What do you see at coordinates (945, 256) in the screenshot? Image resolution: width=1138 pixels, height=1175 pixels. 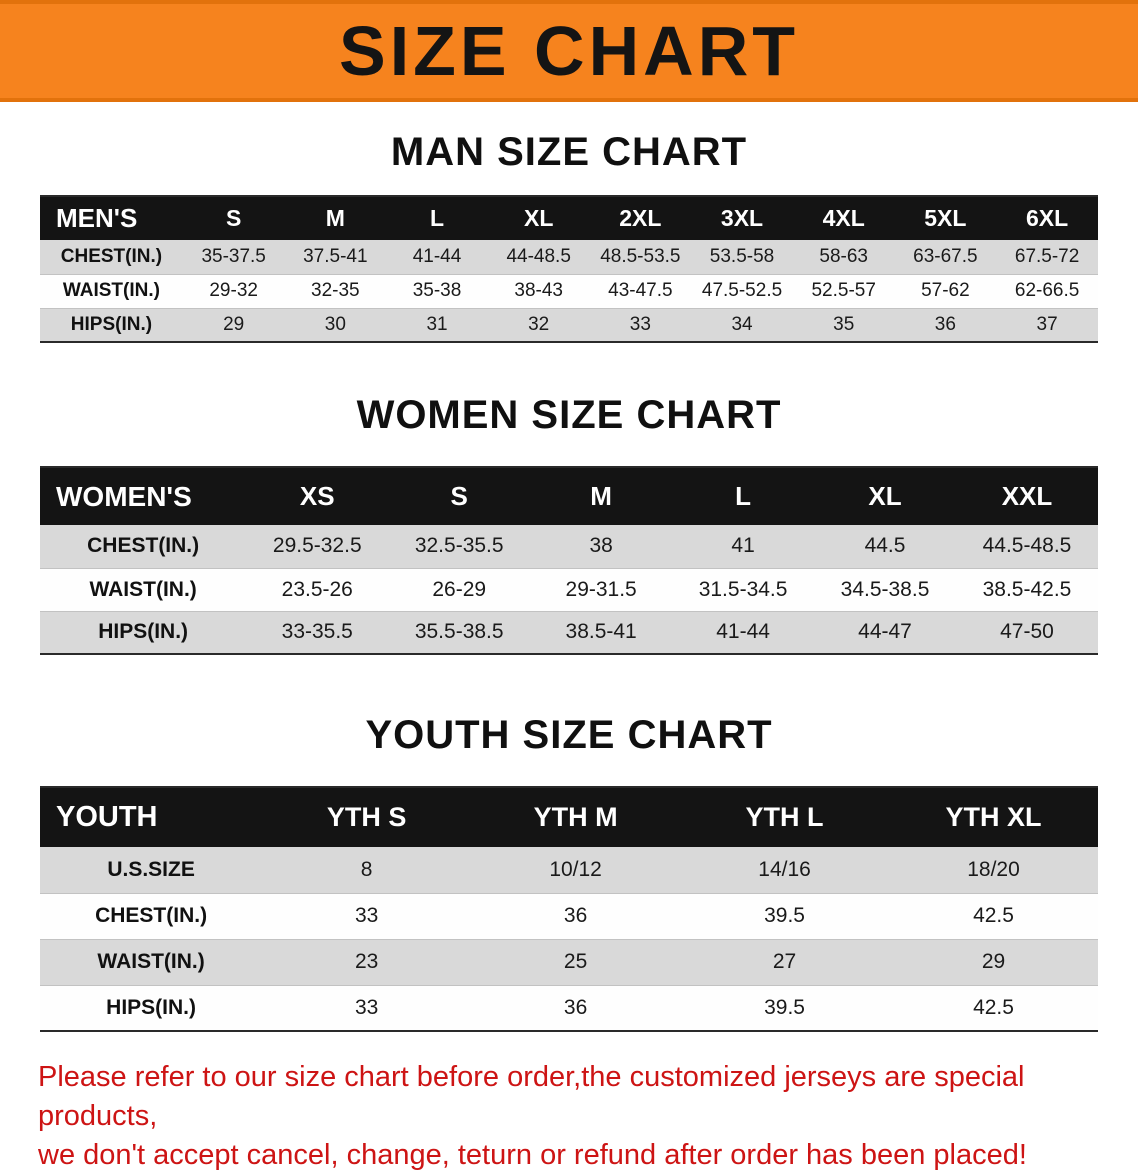 I see `size-value-cell: 63-67.5` at bounding box center [945, 256].